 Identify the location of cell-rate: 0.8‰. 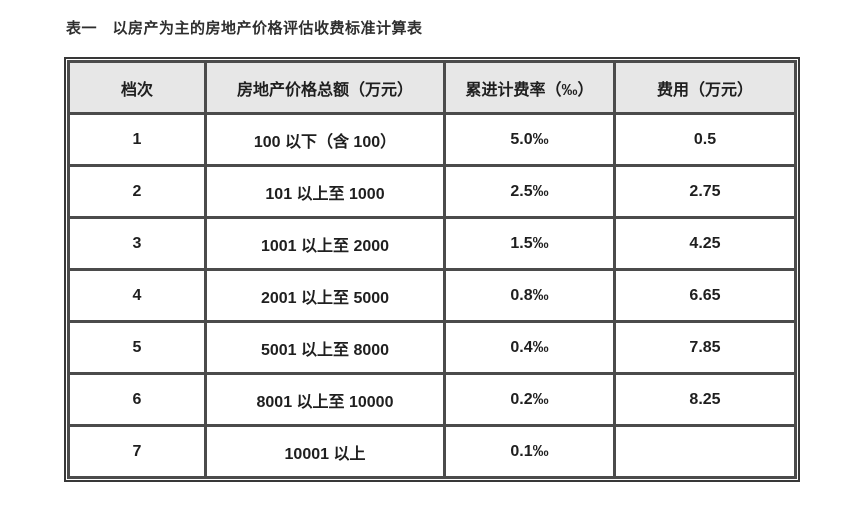
(529, 295).